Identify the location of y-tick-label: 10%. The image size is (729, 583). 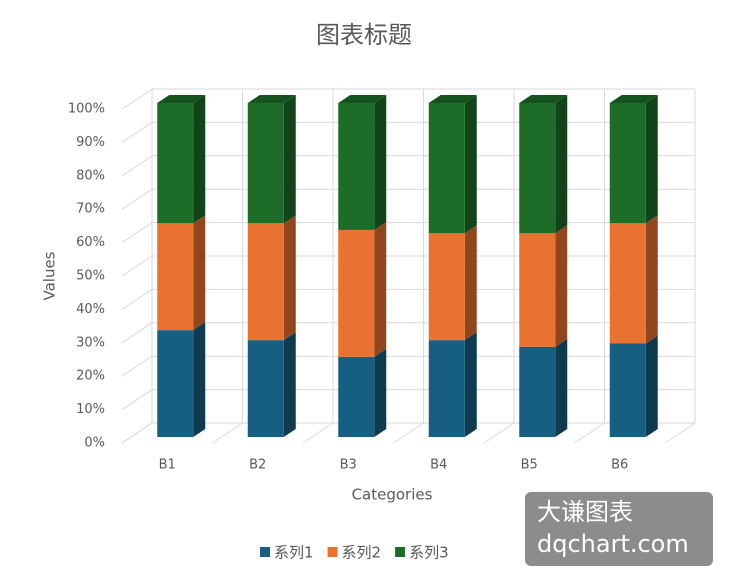
(90, 409).